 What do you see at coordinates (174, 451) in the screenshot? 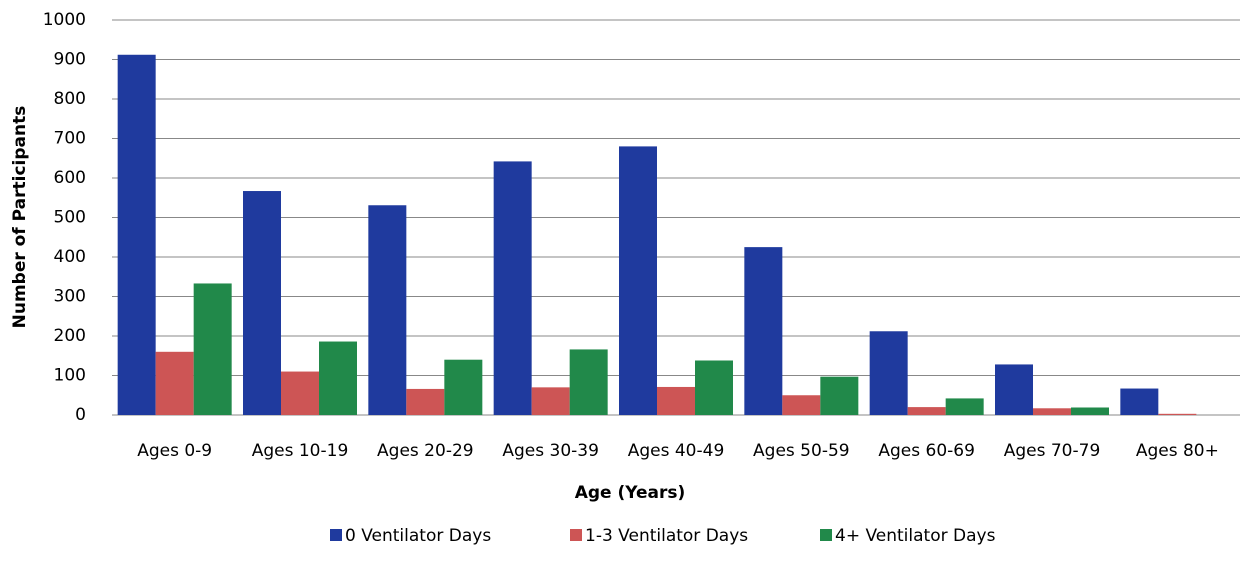
I see `x-tick-label: Ages 0-9` at bounding box center [174, 451].